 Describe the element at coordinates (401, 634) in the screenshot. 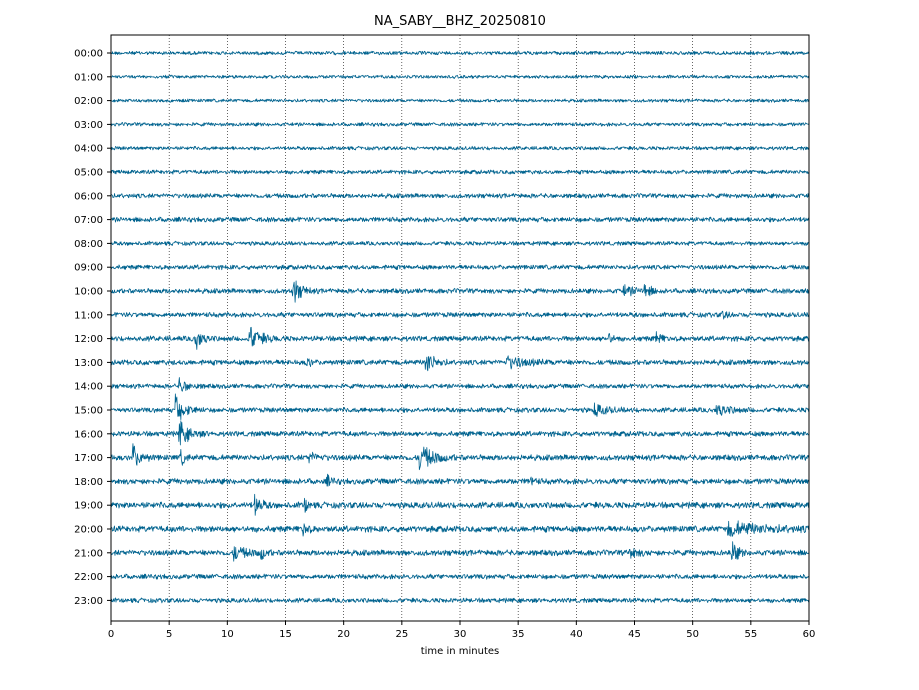

I see `x-tick-label-25: 25` at that location.